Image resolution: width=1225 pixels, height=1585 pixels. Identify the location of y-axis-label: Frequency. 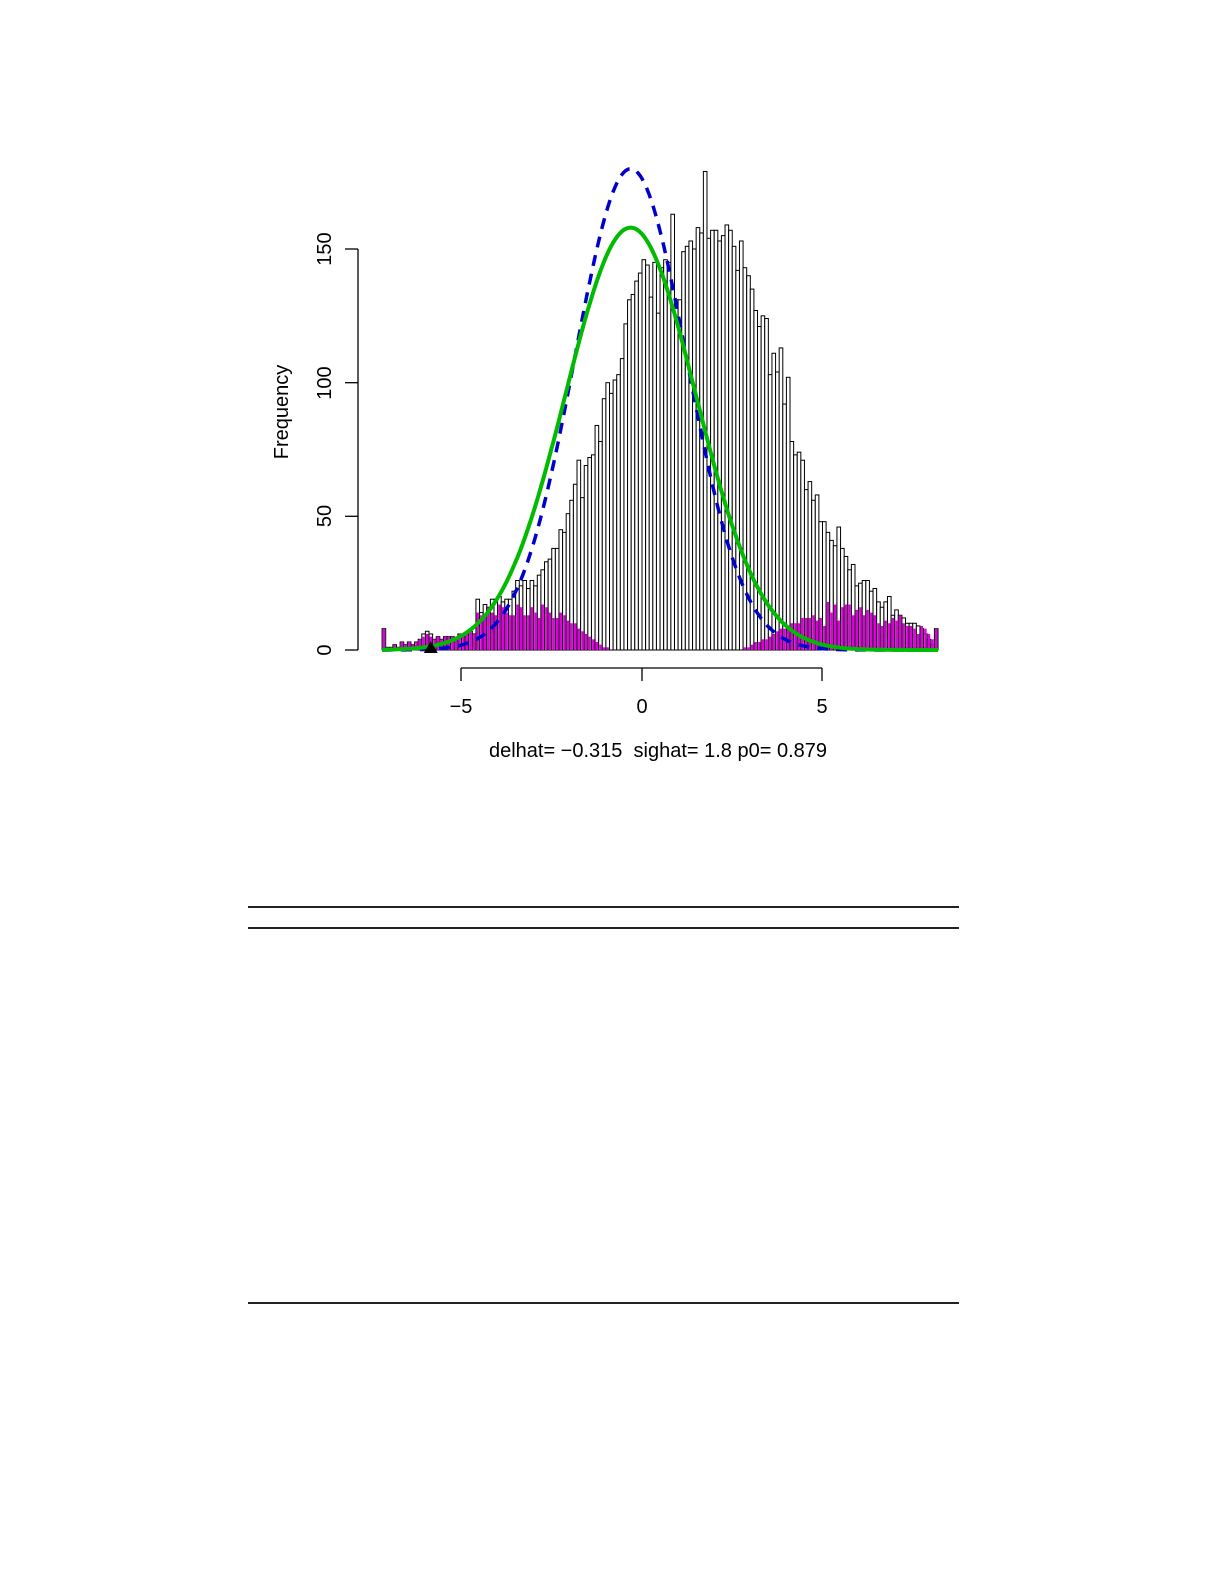
(282, 412).